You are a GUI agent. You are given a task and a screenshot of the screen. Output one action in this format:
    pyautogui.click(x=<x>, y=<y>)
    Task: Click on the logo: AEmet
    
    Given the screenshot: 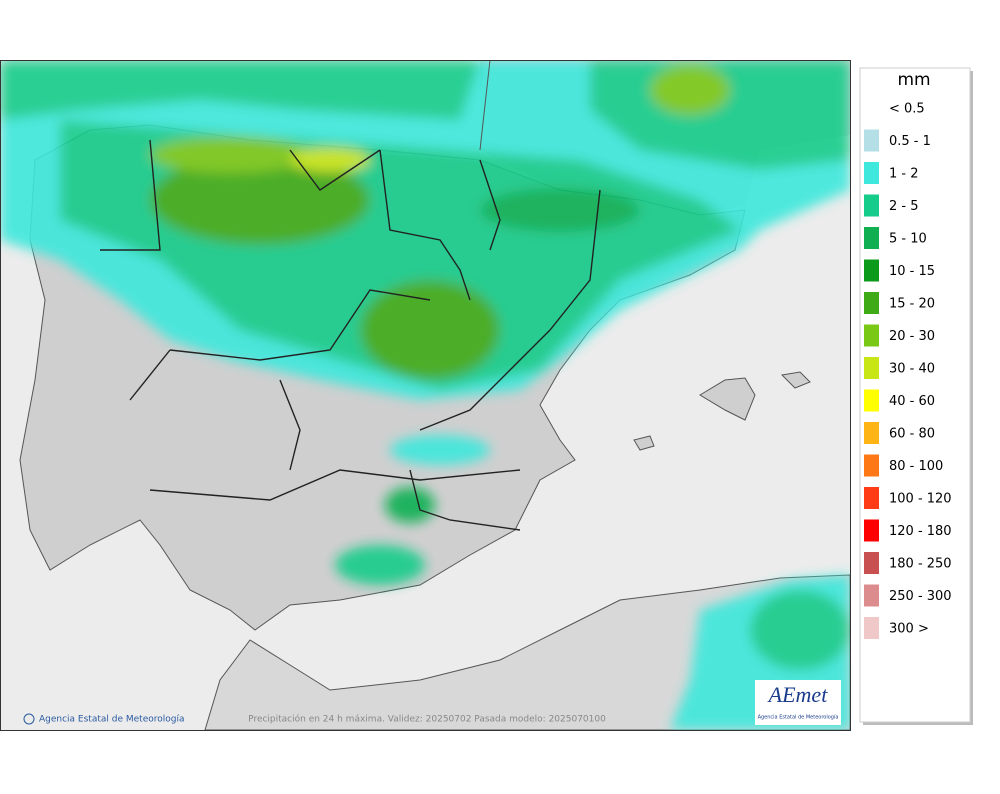 What is the action you would take?
    pyautogui.click(x=798, y=694)
    